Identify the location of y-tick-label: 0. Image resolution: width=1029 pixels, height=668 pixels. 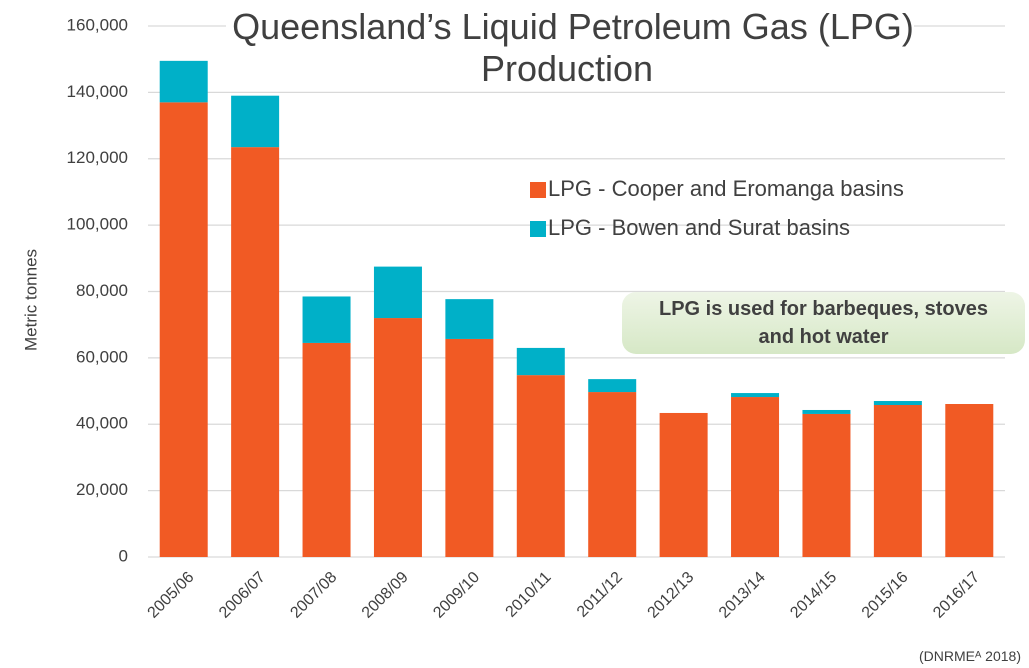
(123, 555).